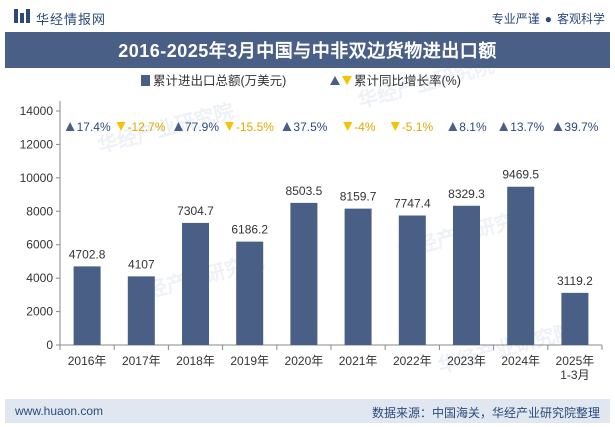  I want to click on growth-rate-label: 37.5%, so click(310, 127).